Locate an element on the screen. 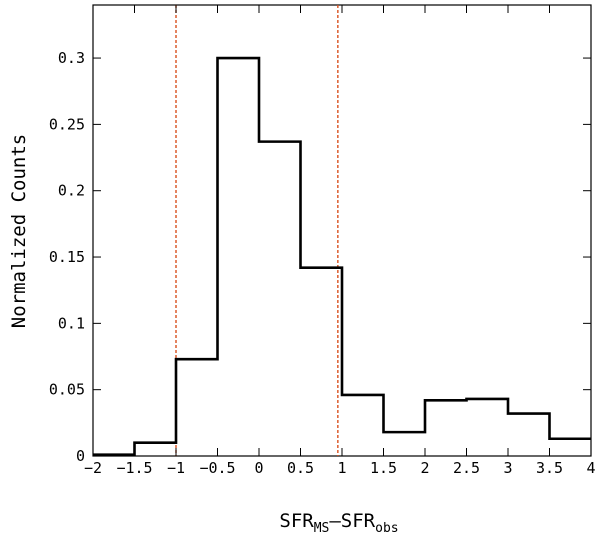 Image resolution: width=603 pixels, height=539 pixels. x-tick-label: 4 is located at coordinates (590, 468).